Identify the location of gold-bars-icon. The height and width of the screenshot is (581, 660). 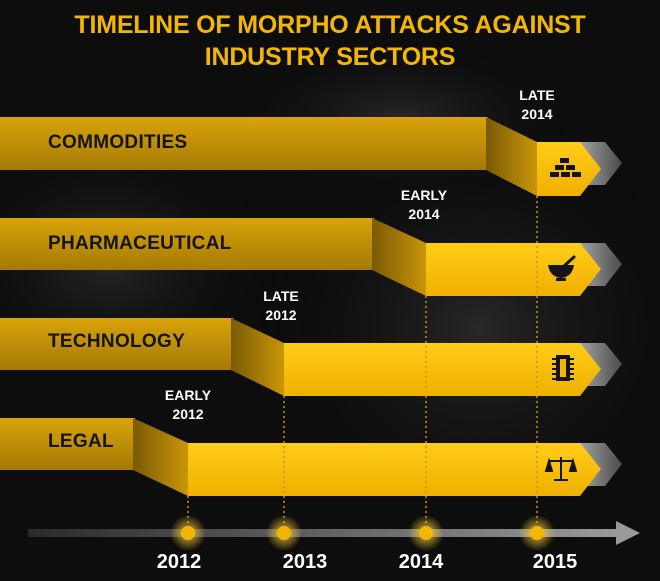
(565, 167).